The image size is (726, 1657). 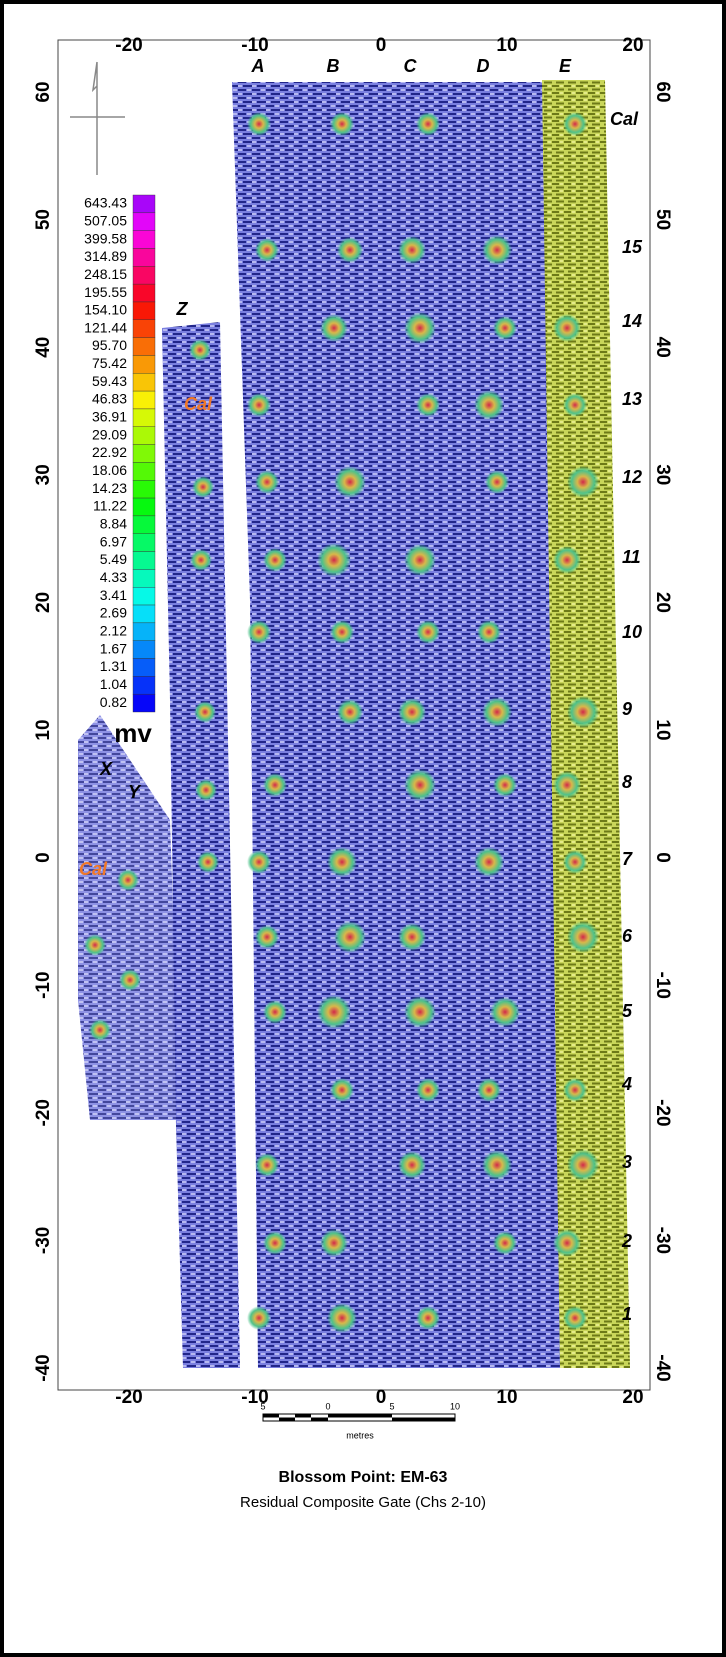 I want to click on strip-label: Y, so click(x=135, y=792).